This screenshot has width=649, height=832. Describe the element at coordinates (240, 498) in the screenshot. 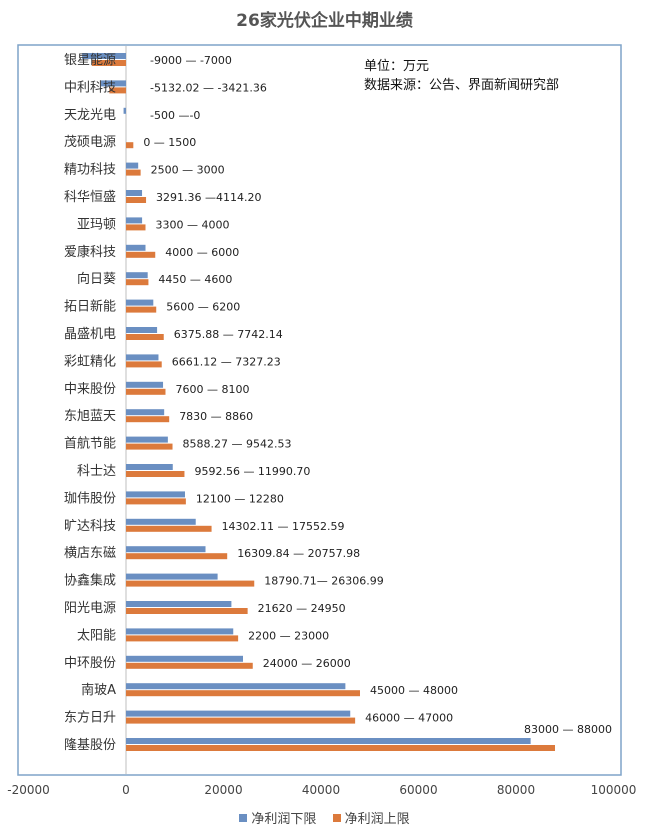

I see `data-label-16: 12100 — 12280` at that location.